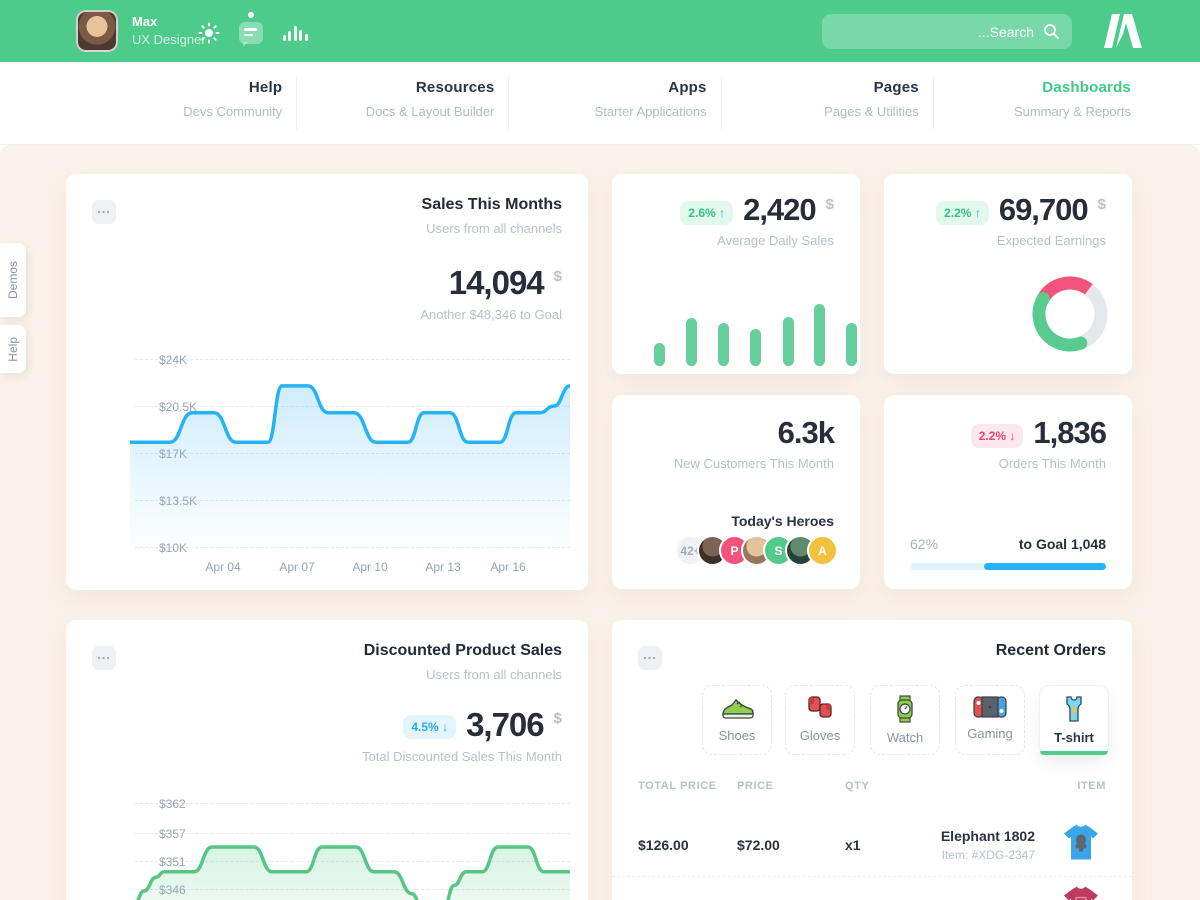 Image resolution: width=1200 pixels, height=900 pixels. What do you see at coordinates (987, 836) in the screenshot?
I see `order-item-name: Elephant 1802` at bounding box center [987, 836].